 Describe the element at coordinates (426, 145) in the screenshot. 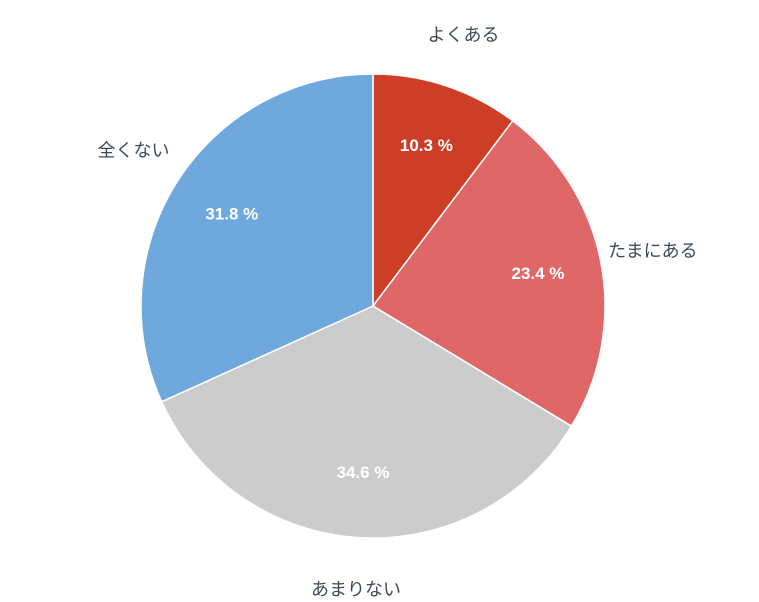

I see `value-label: 10.3 %` at that location.